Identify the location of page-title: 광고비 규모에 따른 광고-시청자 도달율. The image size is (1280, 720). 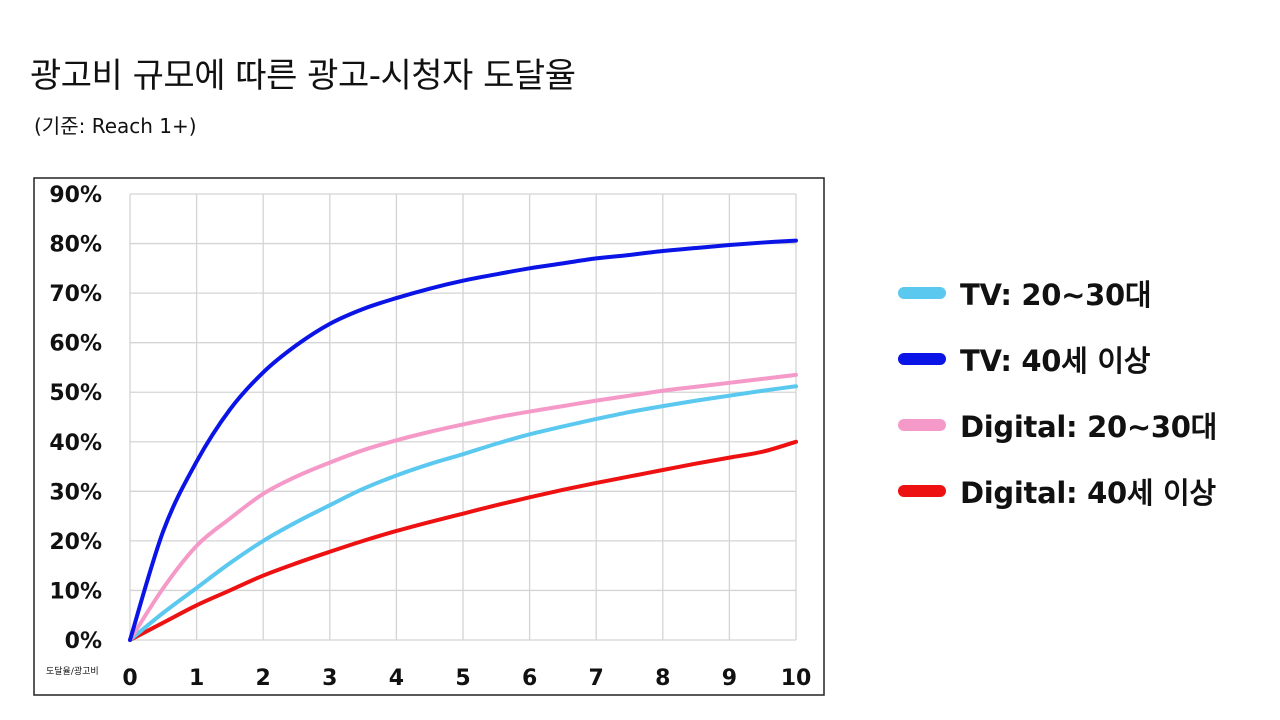
(303, 76).